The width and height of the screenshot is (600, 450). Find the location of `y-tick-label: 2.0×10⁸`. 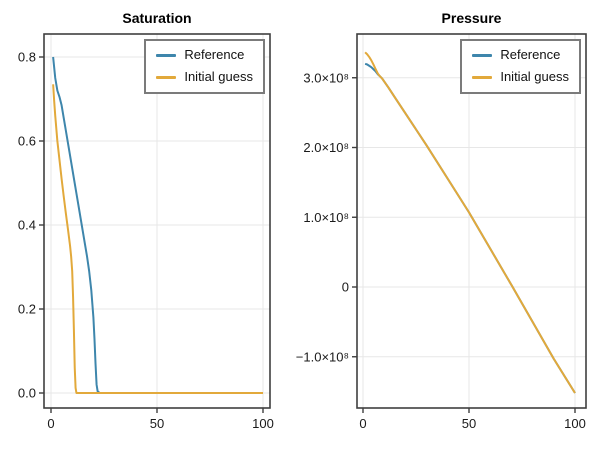

y-tick-label: 2.0×10⁸ is located at coordinates (326, 147).